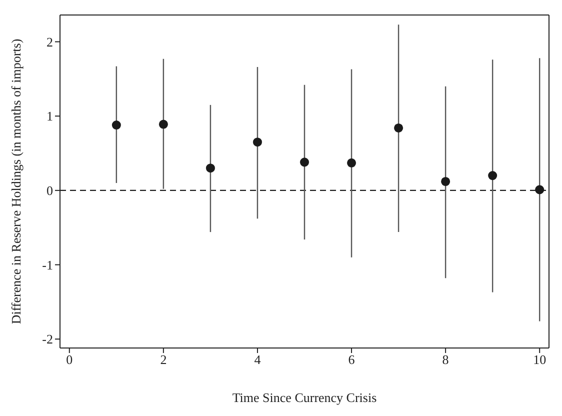 The width and height of the screenshot is (562, 416). I want to click on x-tick-label: 2, so click(163, 360).